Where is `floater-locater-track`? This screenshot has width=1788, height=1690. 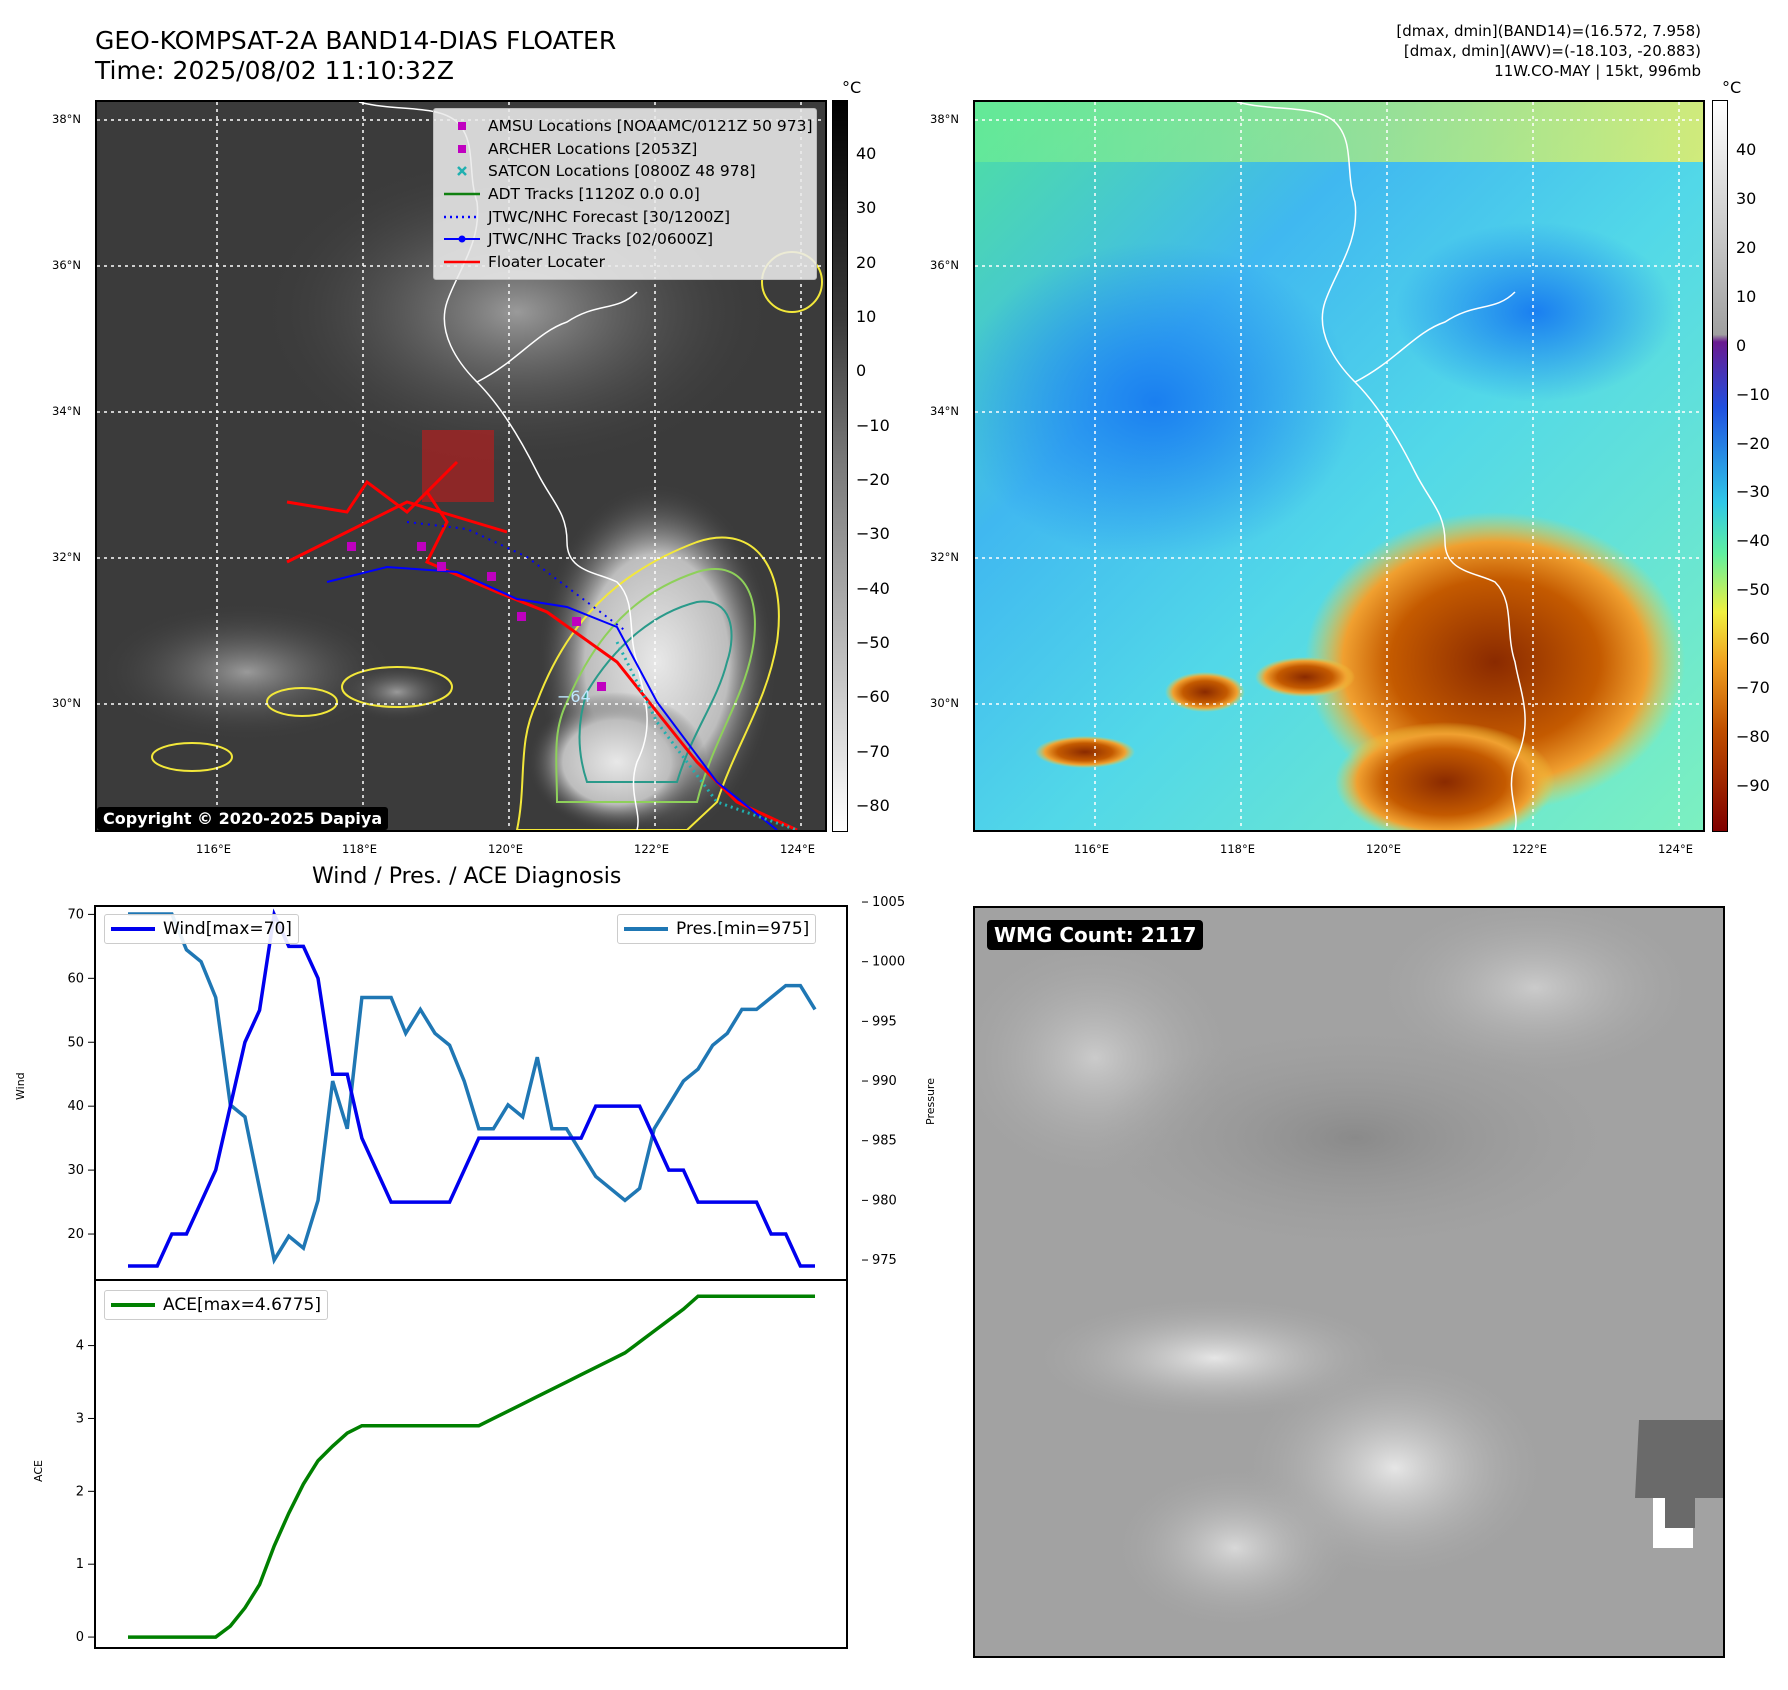 floater-locater-track is located at coordinates (542, 645).